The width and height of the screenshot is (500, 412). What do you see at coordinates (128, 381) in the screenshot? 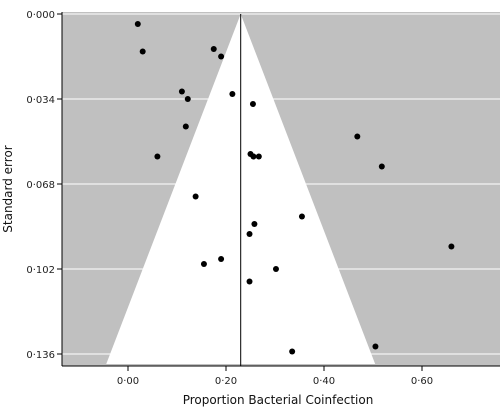
I see `x-tick-label: 0·00` at bounding box center [128, 381].